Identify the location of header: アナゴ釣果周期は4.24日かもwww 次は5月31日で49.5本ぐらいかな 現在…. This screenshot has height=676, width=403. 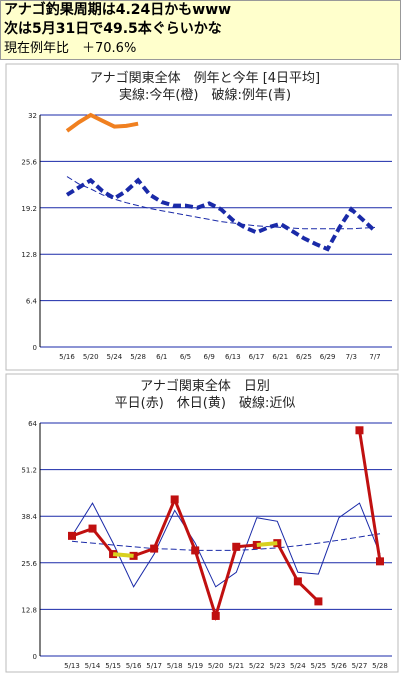
(200, 30).